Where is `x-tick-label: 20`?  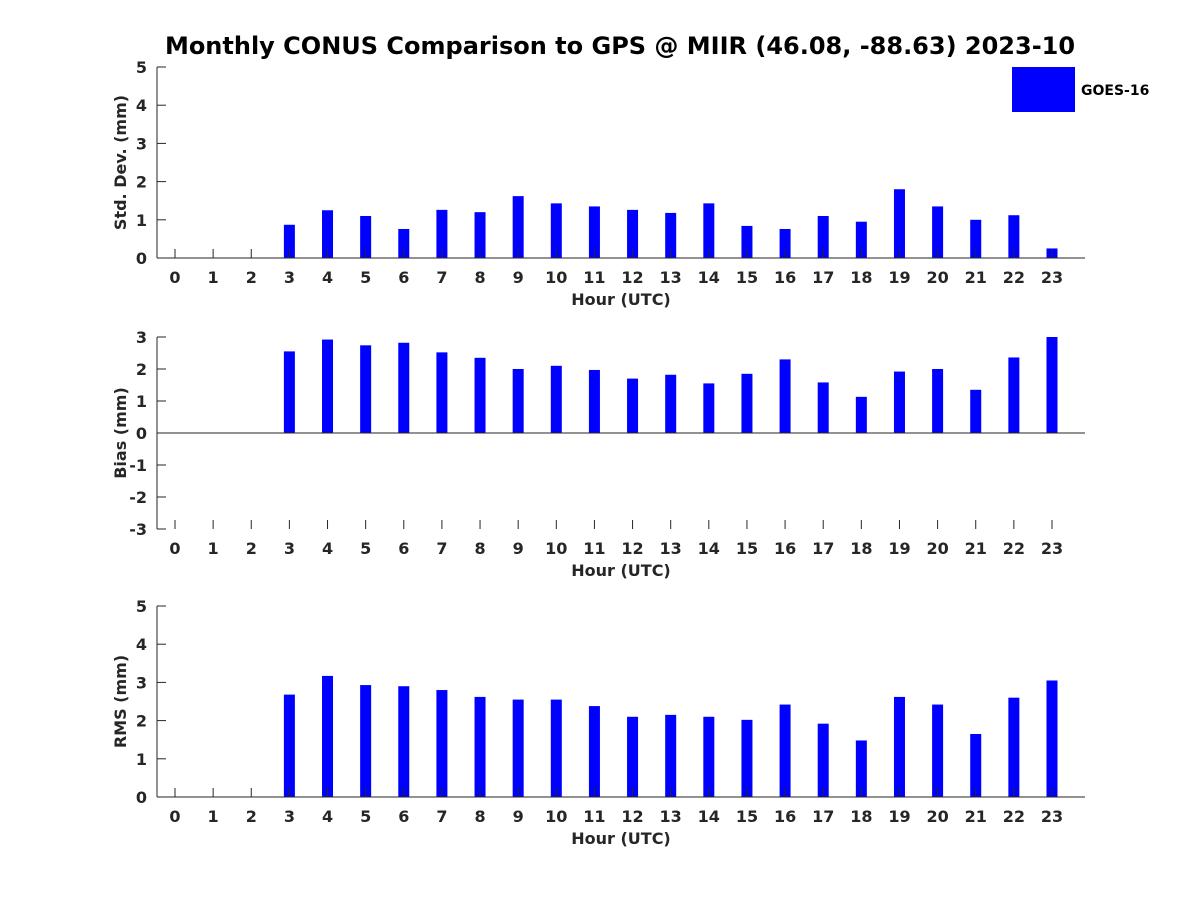
x-tick-label: 20 is located at coordinates (937, 816).